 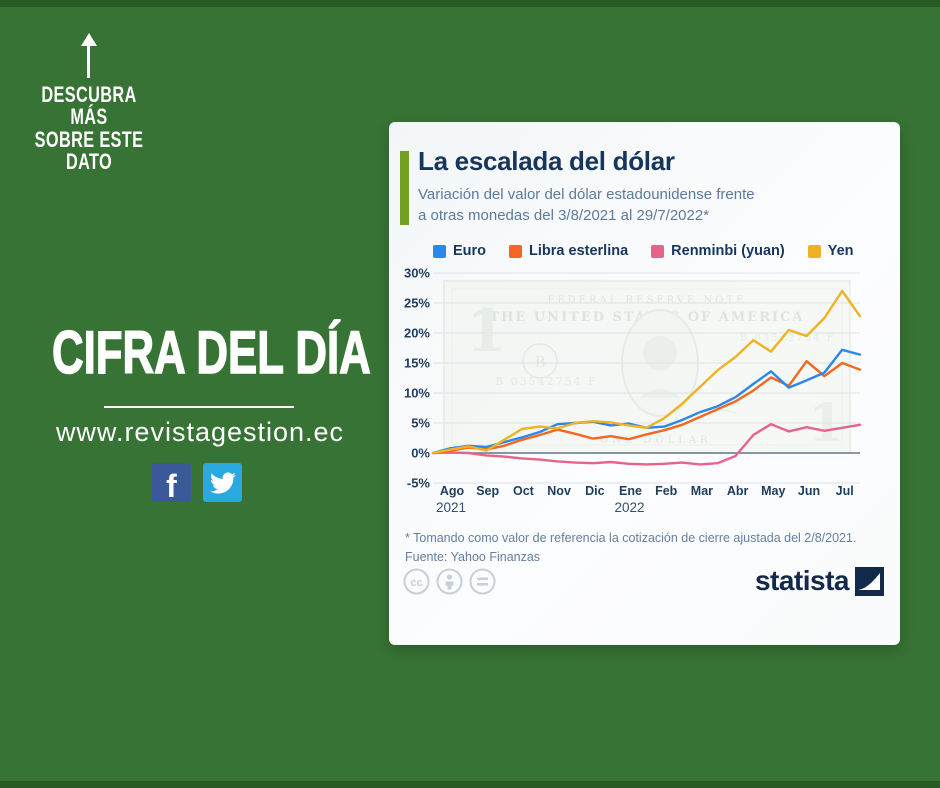 What do you see at coordinates (869, 581) in the screenshot?
I see `statista-logo-mark` at bounding box center [869, 581].